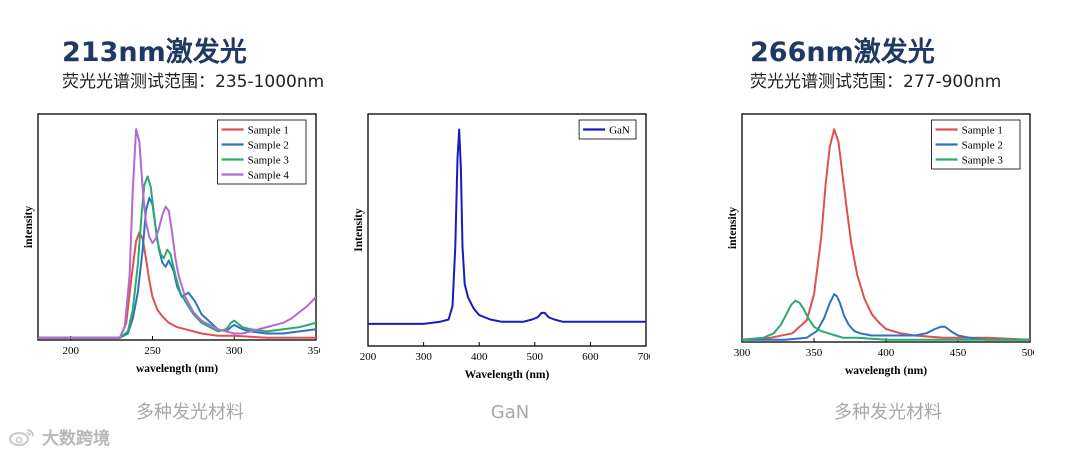 This screenshot has height=458, width=1080. What do you see at coordinates (510, 412) in the screenshot?
I see `middle-caption: GaN` at bounding box center [510, 412].